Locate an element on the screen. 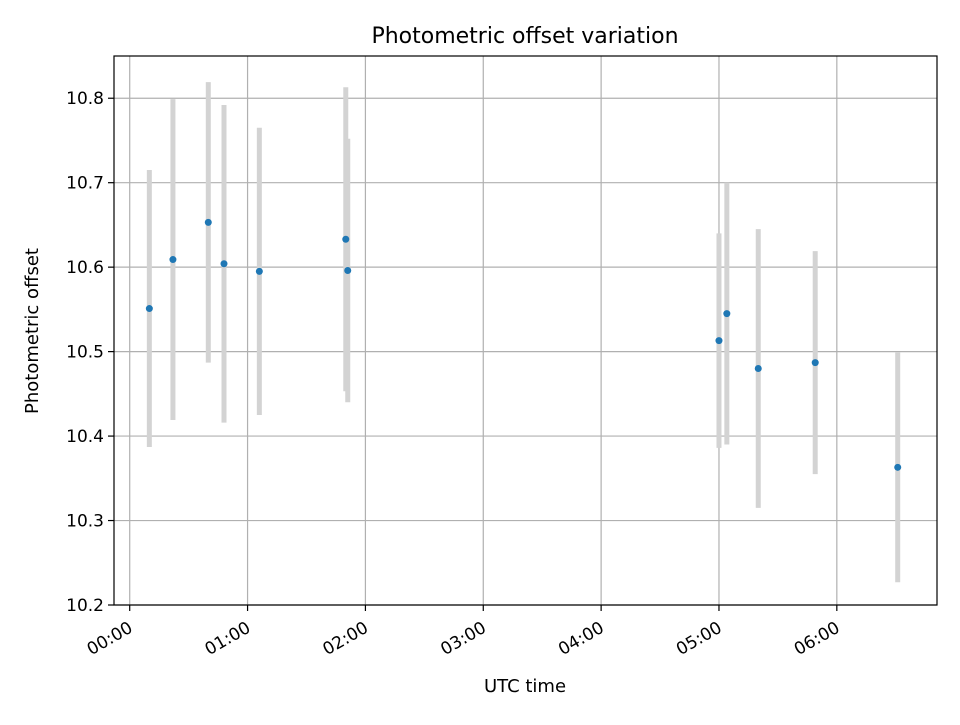 This screenshot has height=725, width=960. y-tick-label: 10.5 is located at coordinates (85, 353).